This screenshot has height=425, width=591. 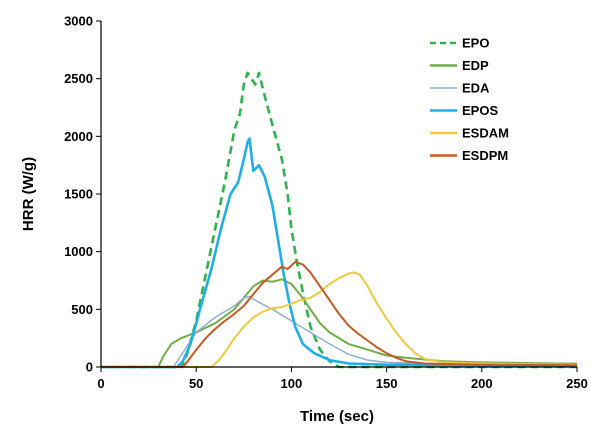 I want to click on x-tick-label: 250, so click(x=577, y=383).